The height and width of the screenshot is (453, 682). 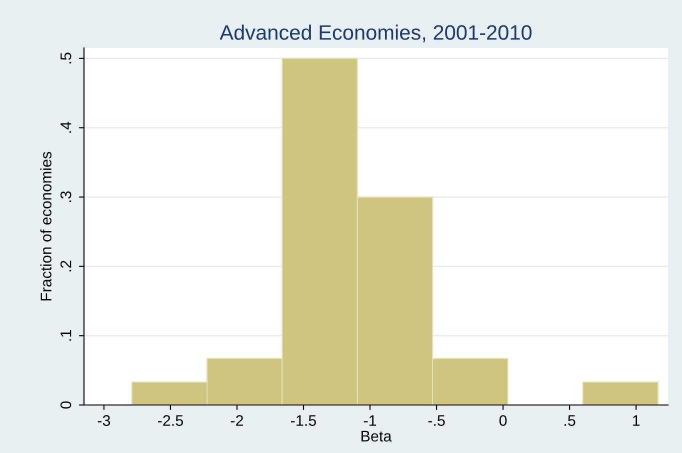 I want to click on x-tick-label: 1, so click(x=636, y=420).